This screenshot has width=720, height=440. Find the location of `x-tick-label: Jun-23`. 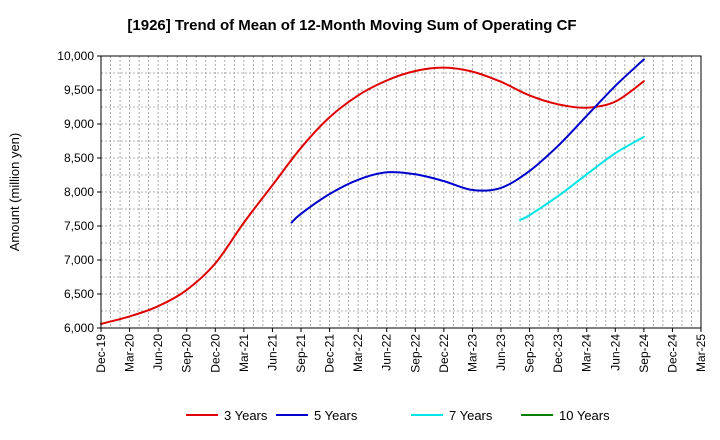

x-tick-label: Jun-23 is located at coordinates (501, 352).